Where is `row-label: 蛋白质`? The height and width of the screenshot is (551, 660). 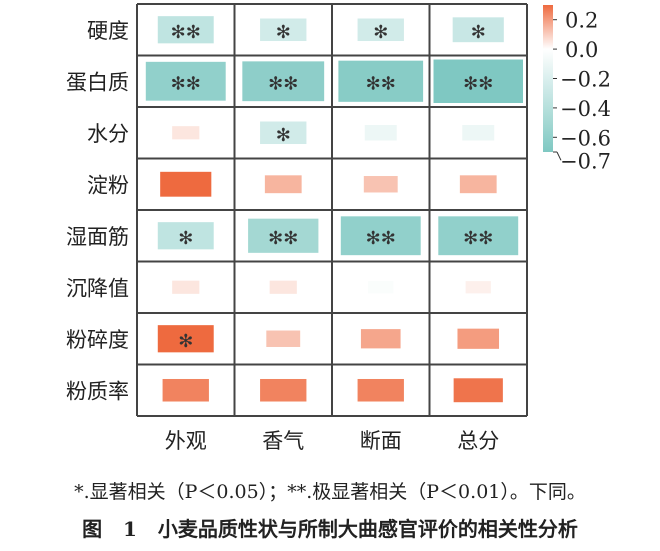 row-label: 蛋白质 is located at coordinates (97, 82).